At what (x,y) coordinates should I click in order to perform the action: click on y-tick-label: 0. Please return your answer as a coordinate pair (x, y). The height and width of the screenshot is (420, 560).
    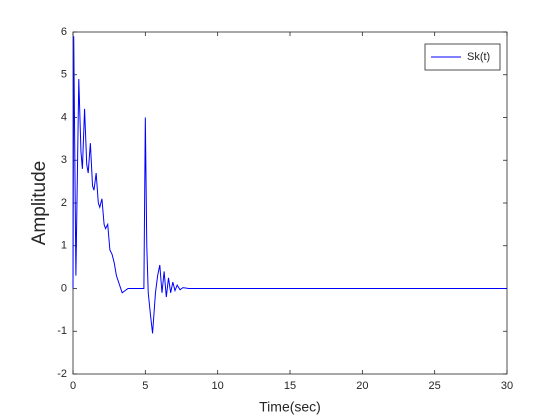
    Looking at the image, I should click on (64, 288).